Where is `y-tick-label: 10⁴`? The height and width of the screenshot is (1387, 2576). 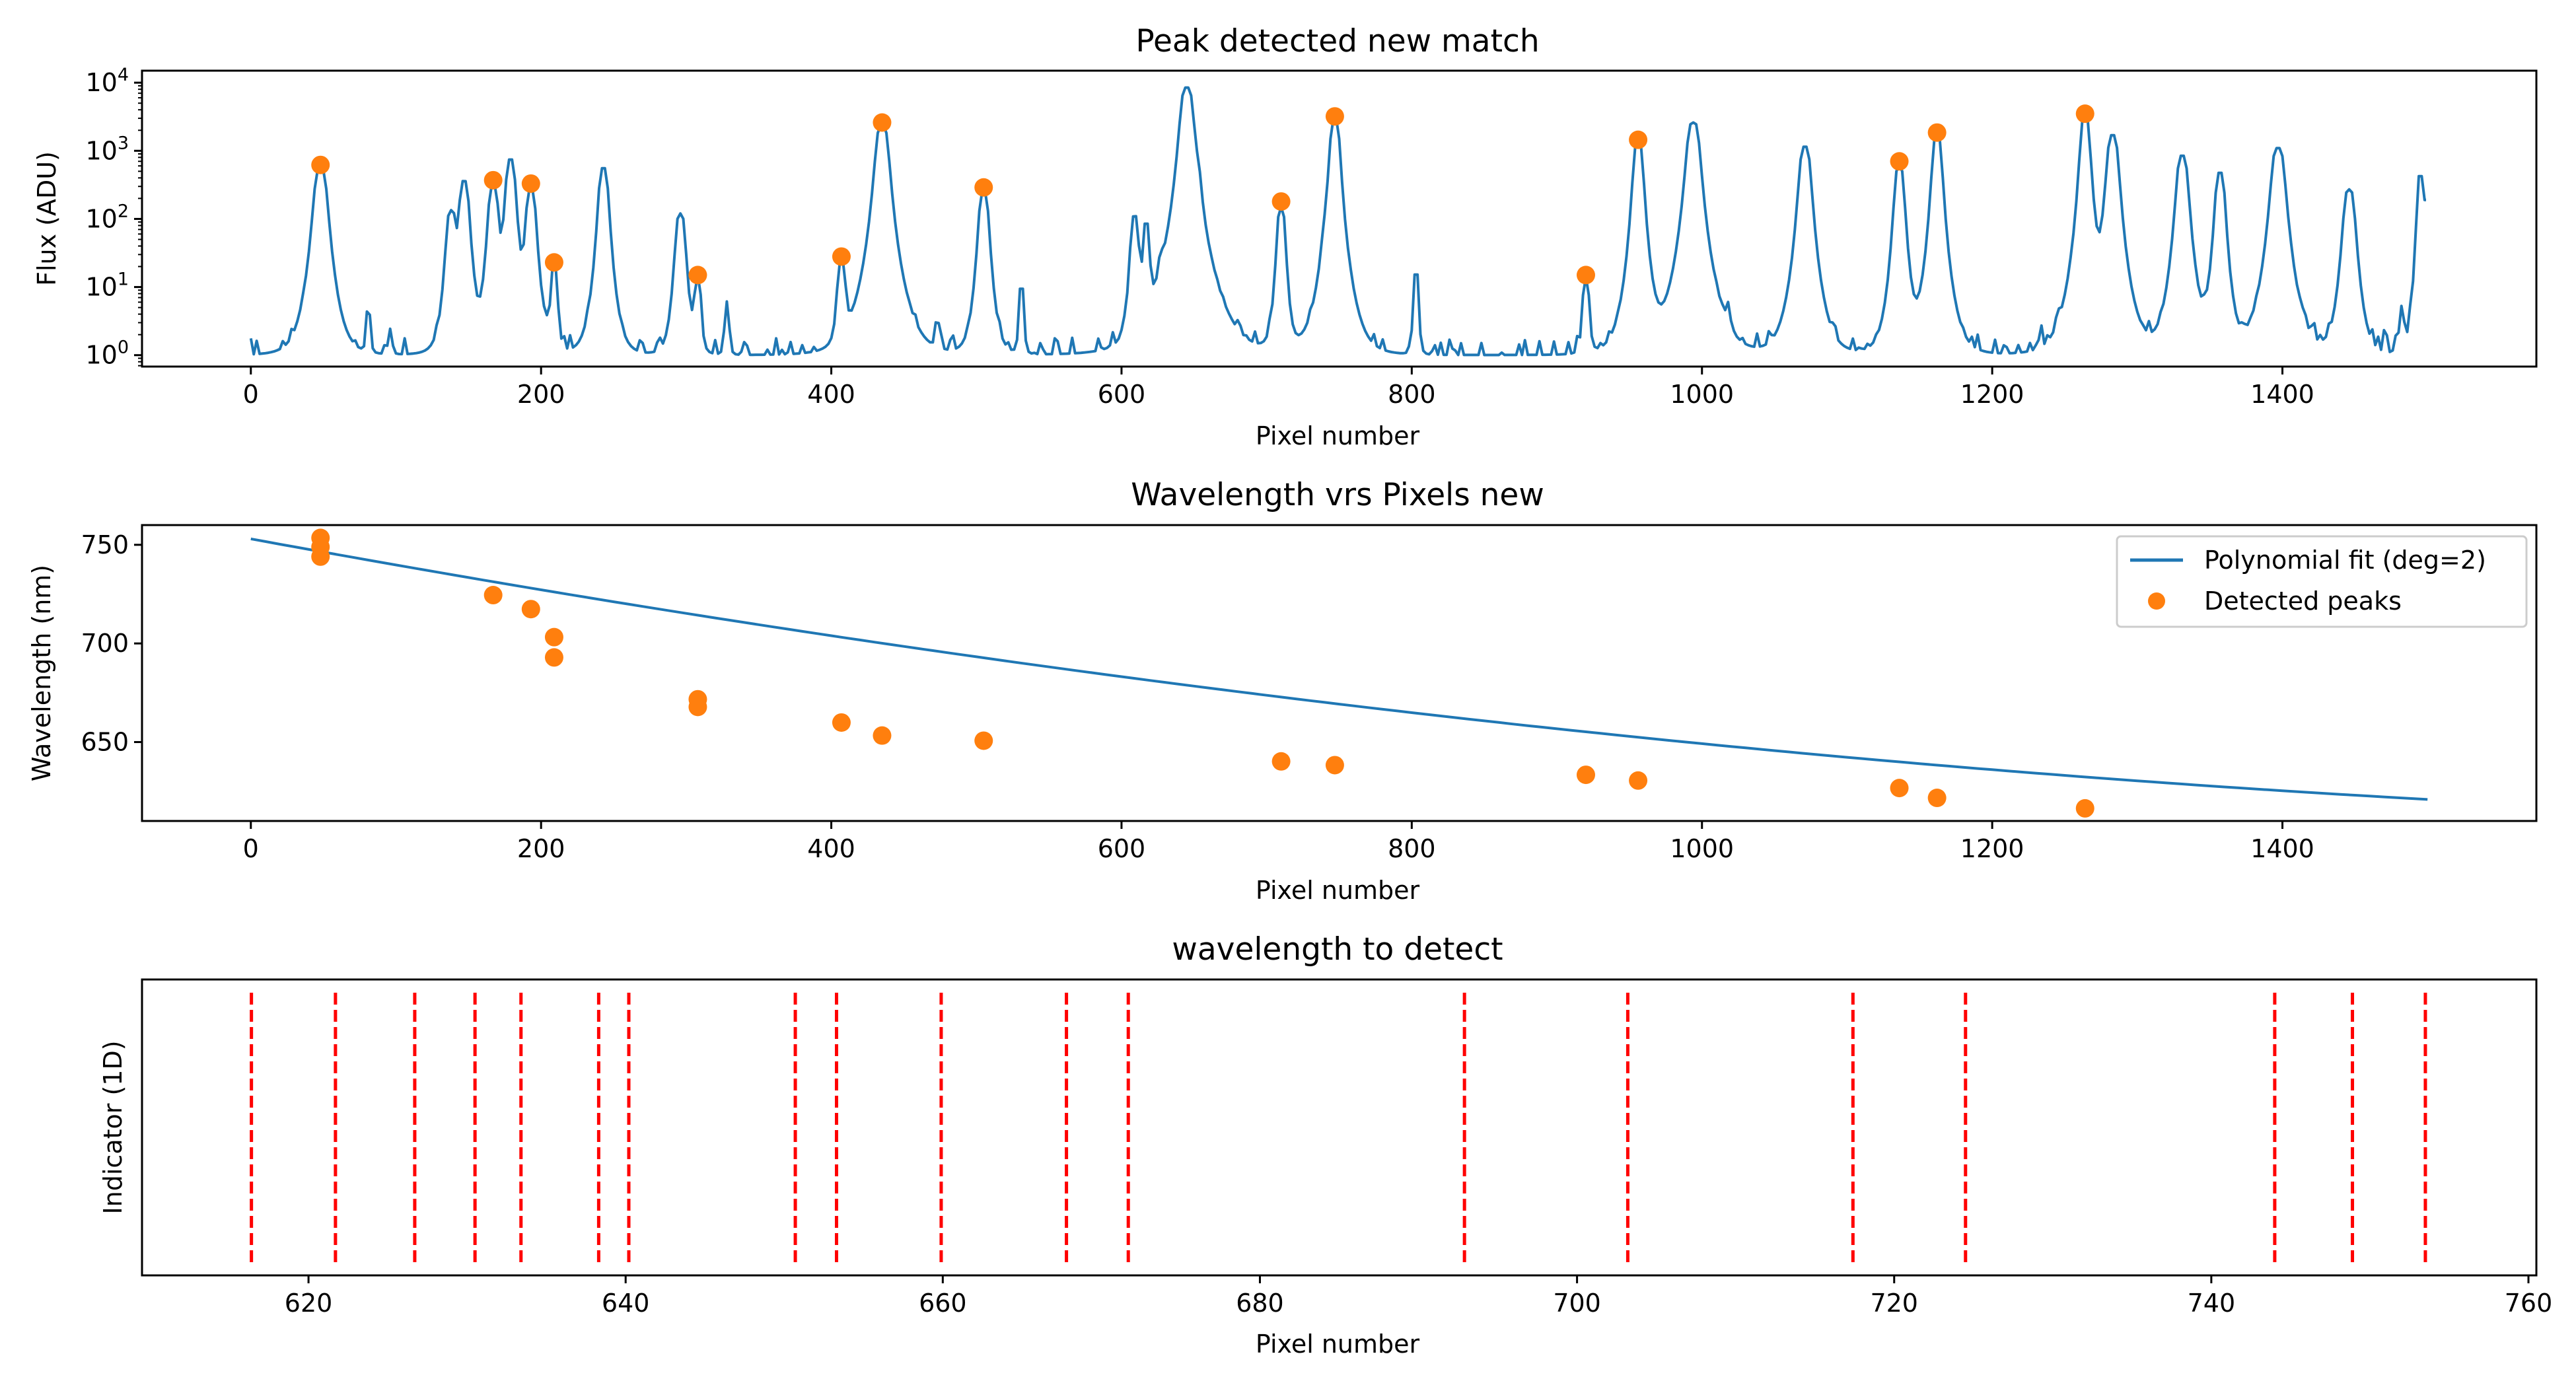
y-tick-label: 10⁴ is located at coordinates (107, 81).